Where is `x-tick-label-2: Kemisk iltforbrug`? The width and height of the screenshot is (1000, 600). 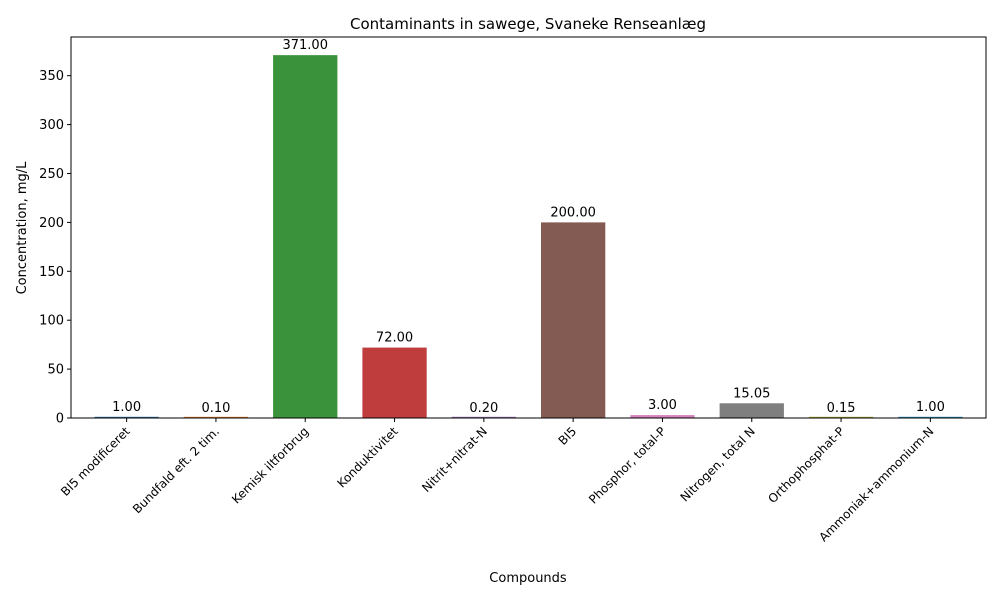
x-tick-label-2: Kemisk iltforbrug is located at coordinates (270, 465).